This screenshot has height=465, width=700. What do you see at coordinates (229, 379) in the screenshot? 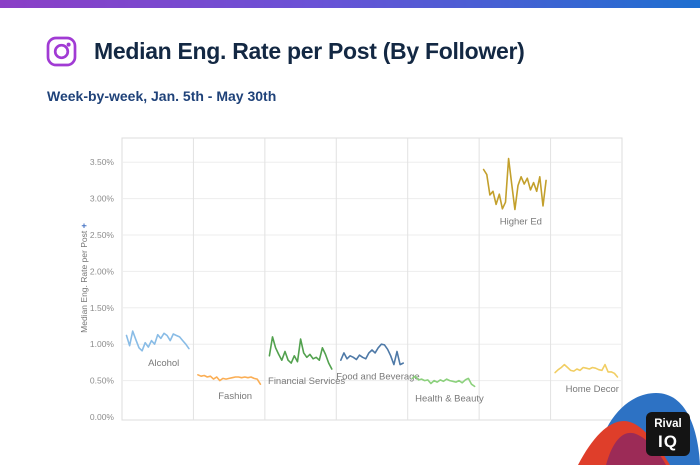
I see `series-line-fashion` at bounding box center [229, 379].